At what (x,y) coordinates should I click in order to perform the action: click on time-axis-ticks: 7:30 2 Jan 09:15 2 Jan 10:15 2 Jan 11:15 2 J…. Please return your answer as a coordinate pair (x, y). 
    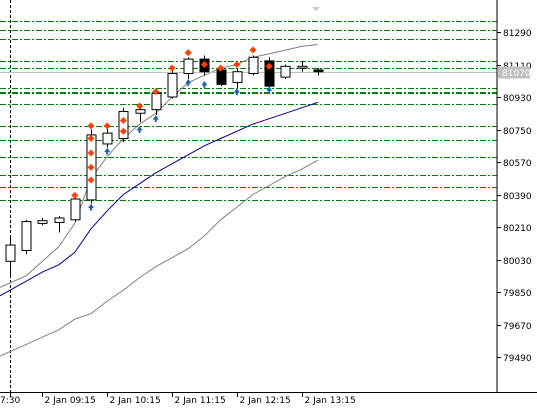
    Looking at the image, I should click on (178, 399).